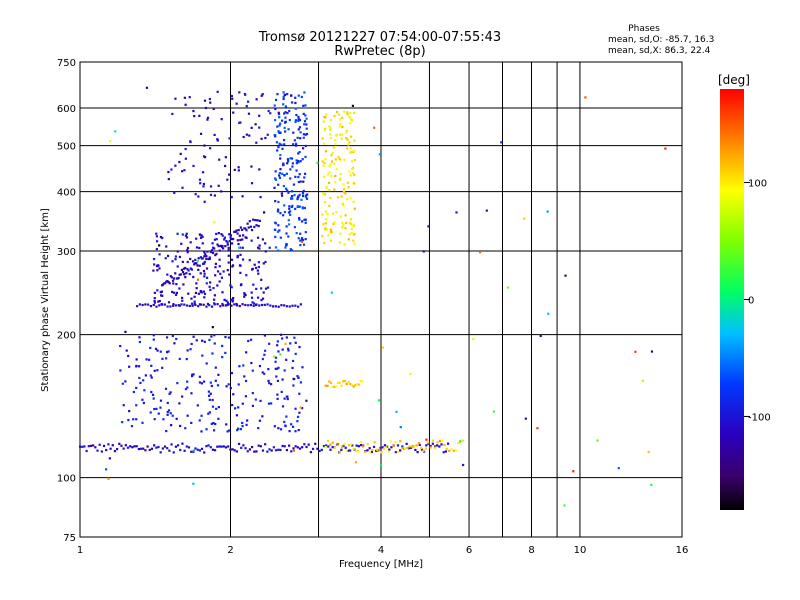 This screenshot has width=800, height=600. What do you see at coordinates (45, 300) in the screenshot?
I see `y-axis-label: Stationary phase Virtual Height [km]` at bounding box center [45, 300].